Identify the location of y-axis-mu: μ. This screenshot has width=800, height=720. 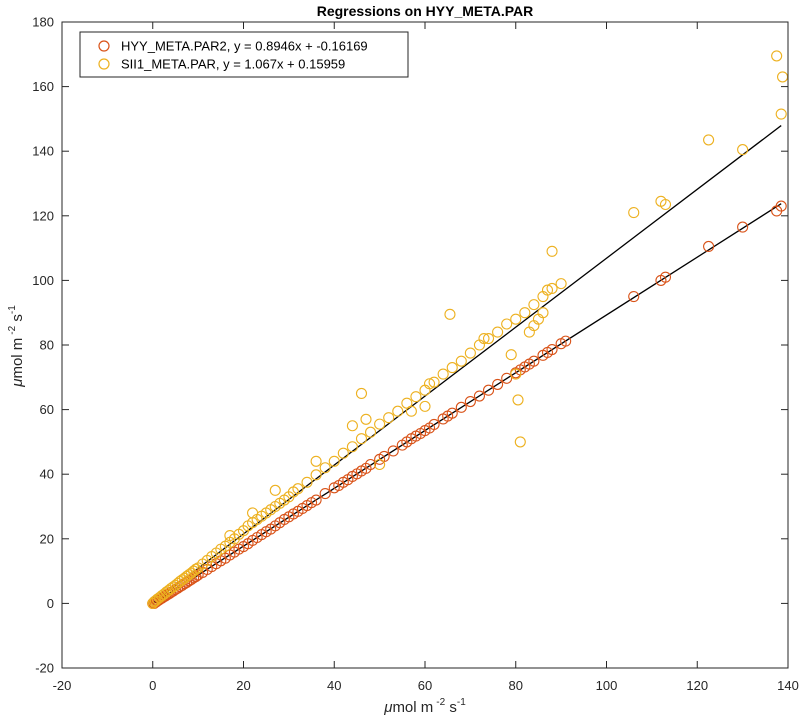
(17, 383).